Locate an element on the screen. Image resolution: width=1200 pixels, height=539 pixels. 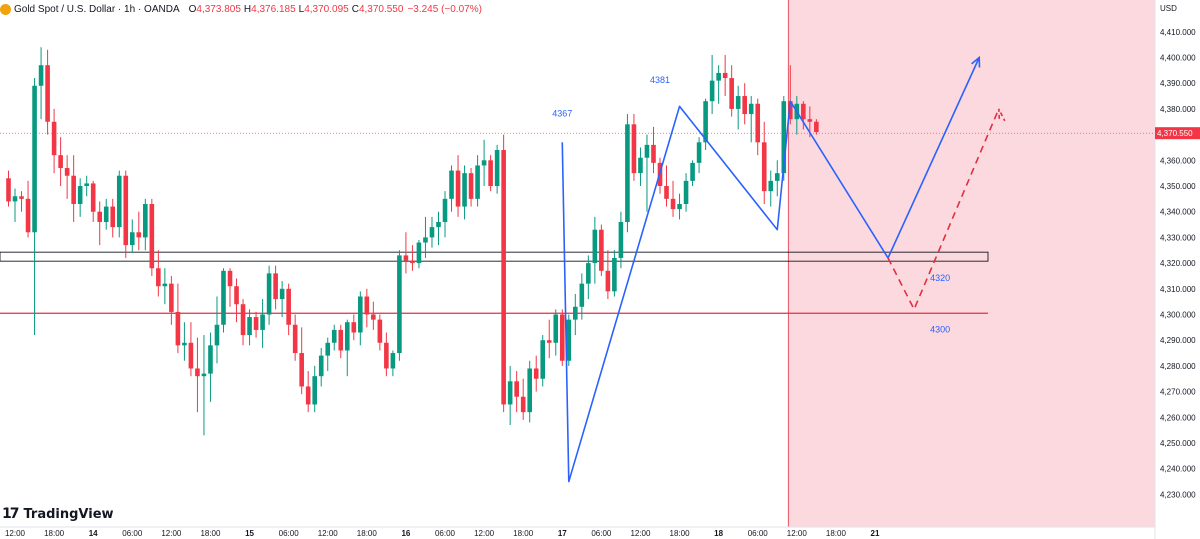
price-tick-label: 4,340.000 is located at coordinates (1178, 212).